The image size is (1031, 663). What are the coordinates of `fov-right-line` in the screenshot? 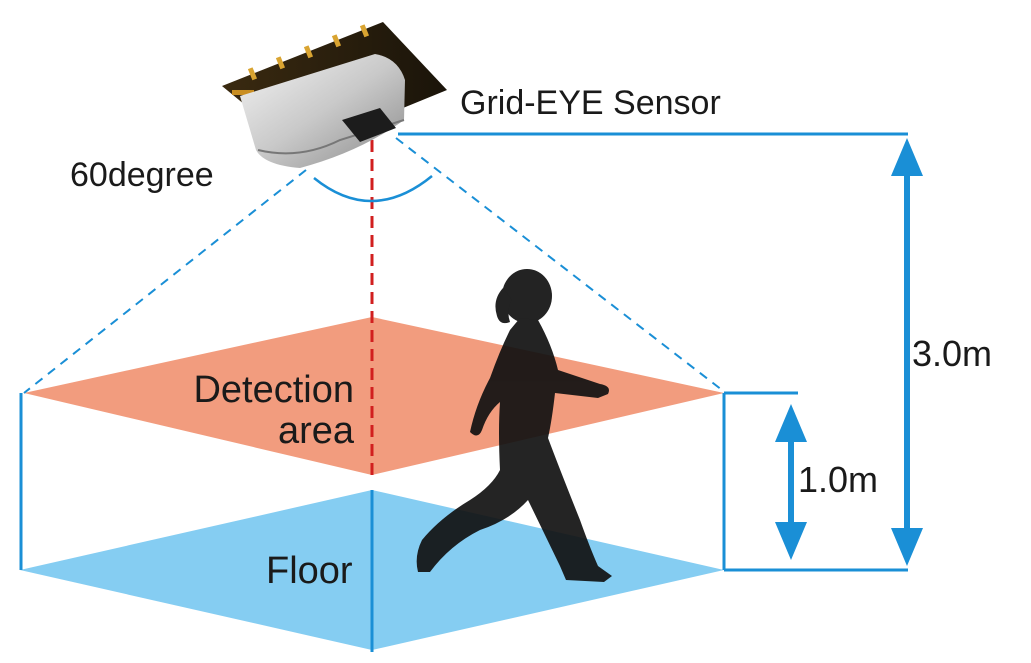 It's located at (559, 264).